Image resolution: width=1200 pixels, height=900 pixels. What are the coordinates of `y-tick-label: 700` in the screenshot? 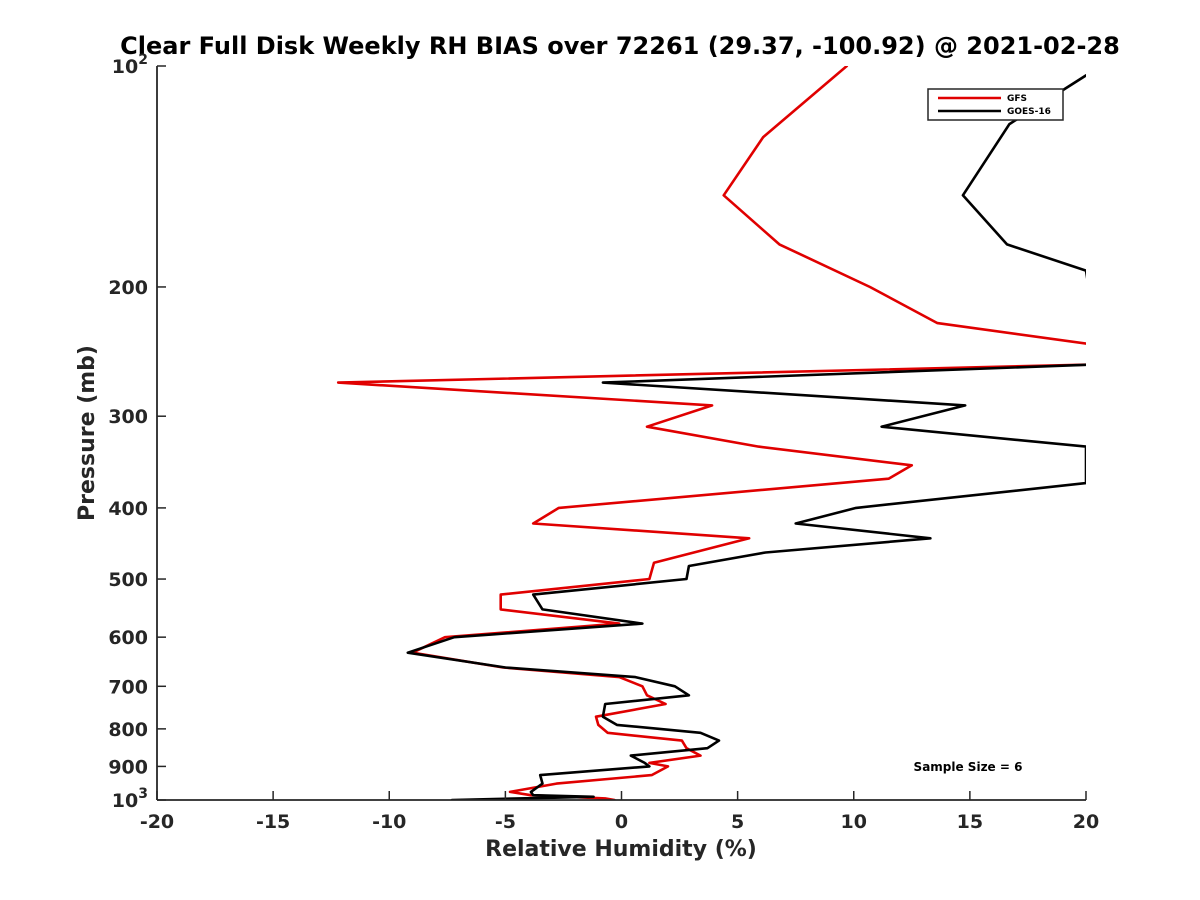 It's located at (128, 687).